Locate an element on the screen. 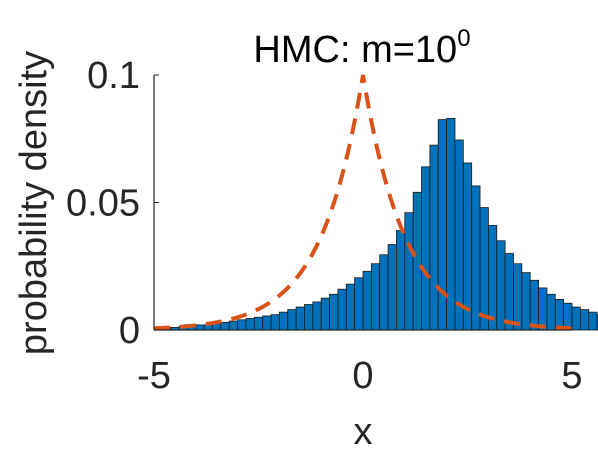 Image resolution: width=598 pixels, height=450 pixels. y-tick-label: 0 is located at coordinates (129, 331).